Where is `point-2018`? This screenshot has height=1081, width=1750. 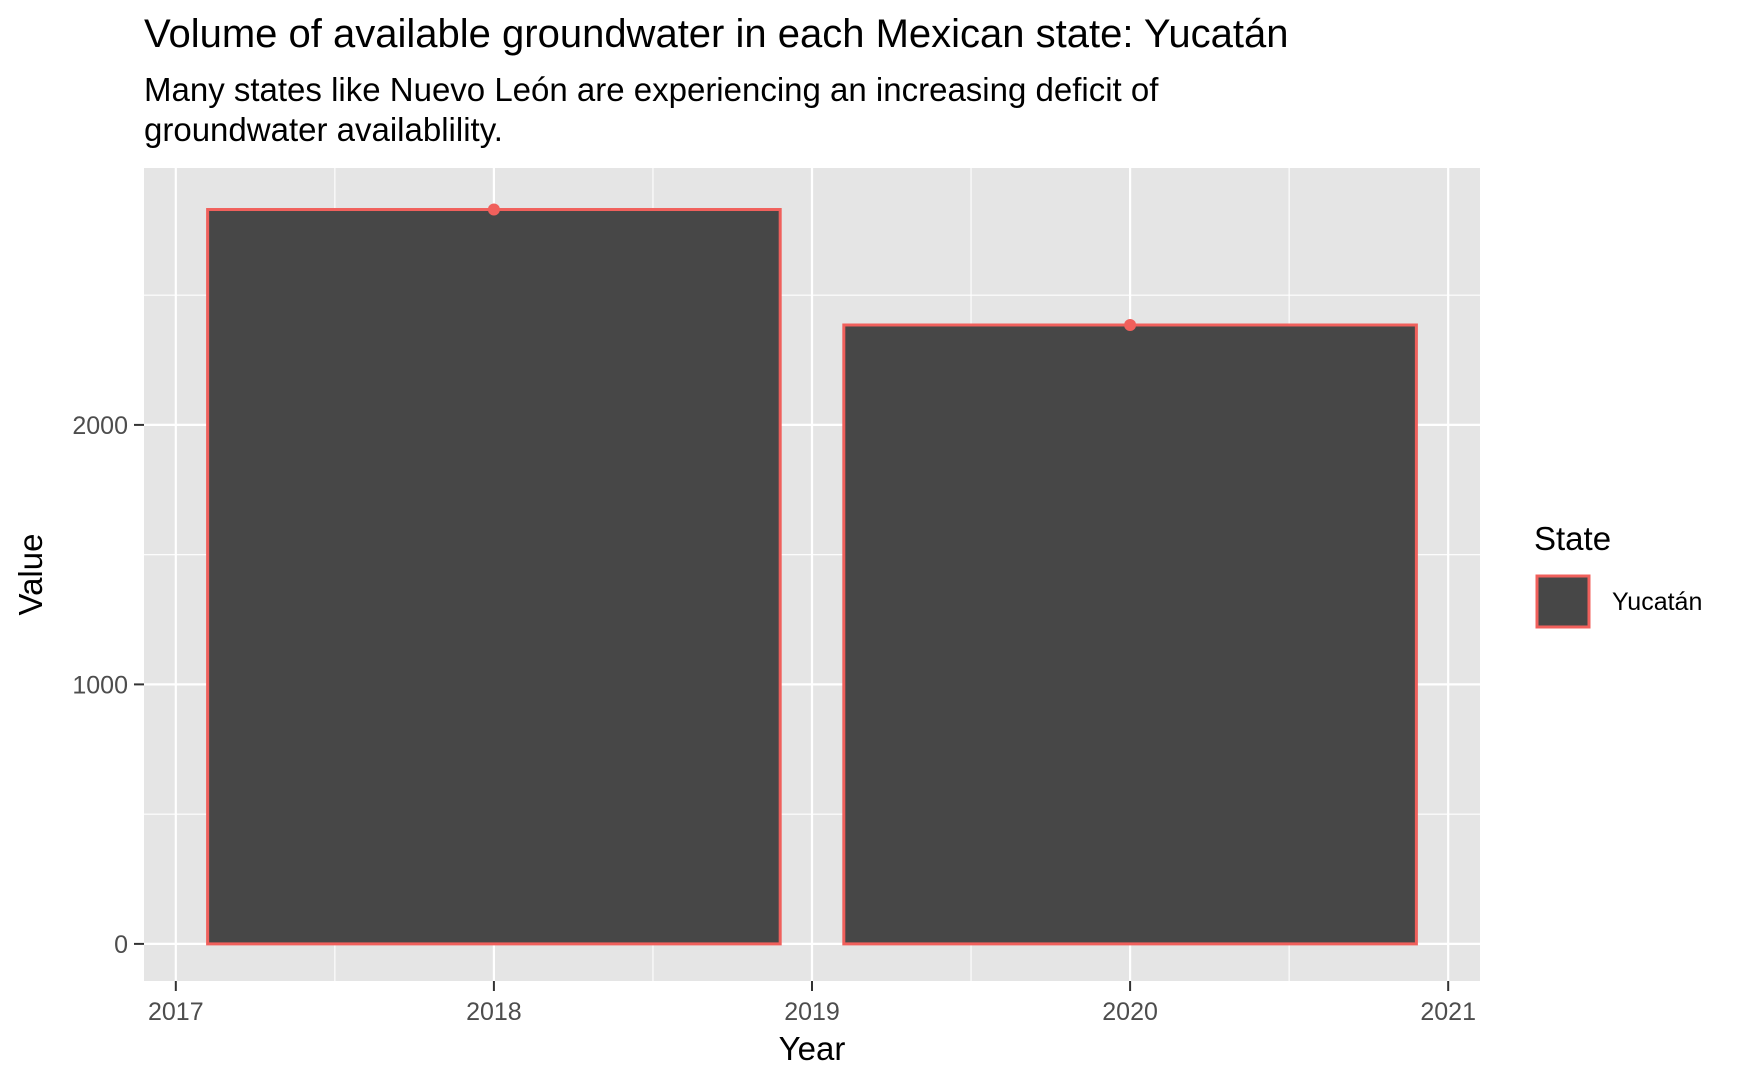
point-2018 is located at coordinates (493, 209).